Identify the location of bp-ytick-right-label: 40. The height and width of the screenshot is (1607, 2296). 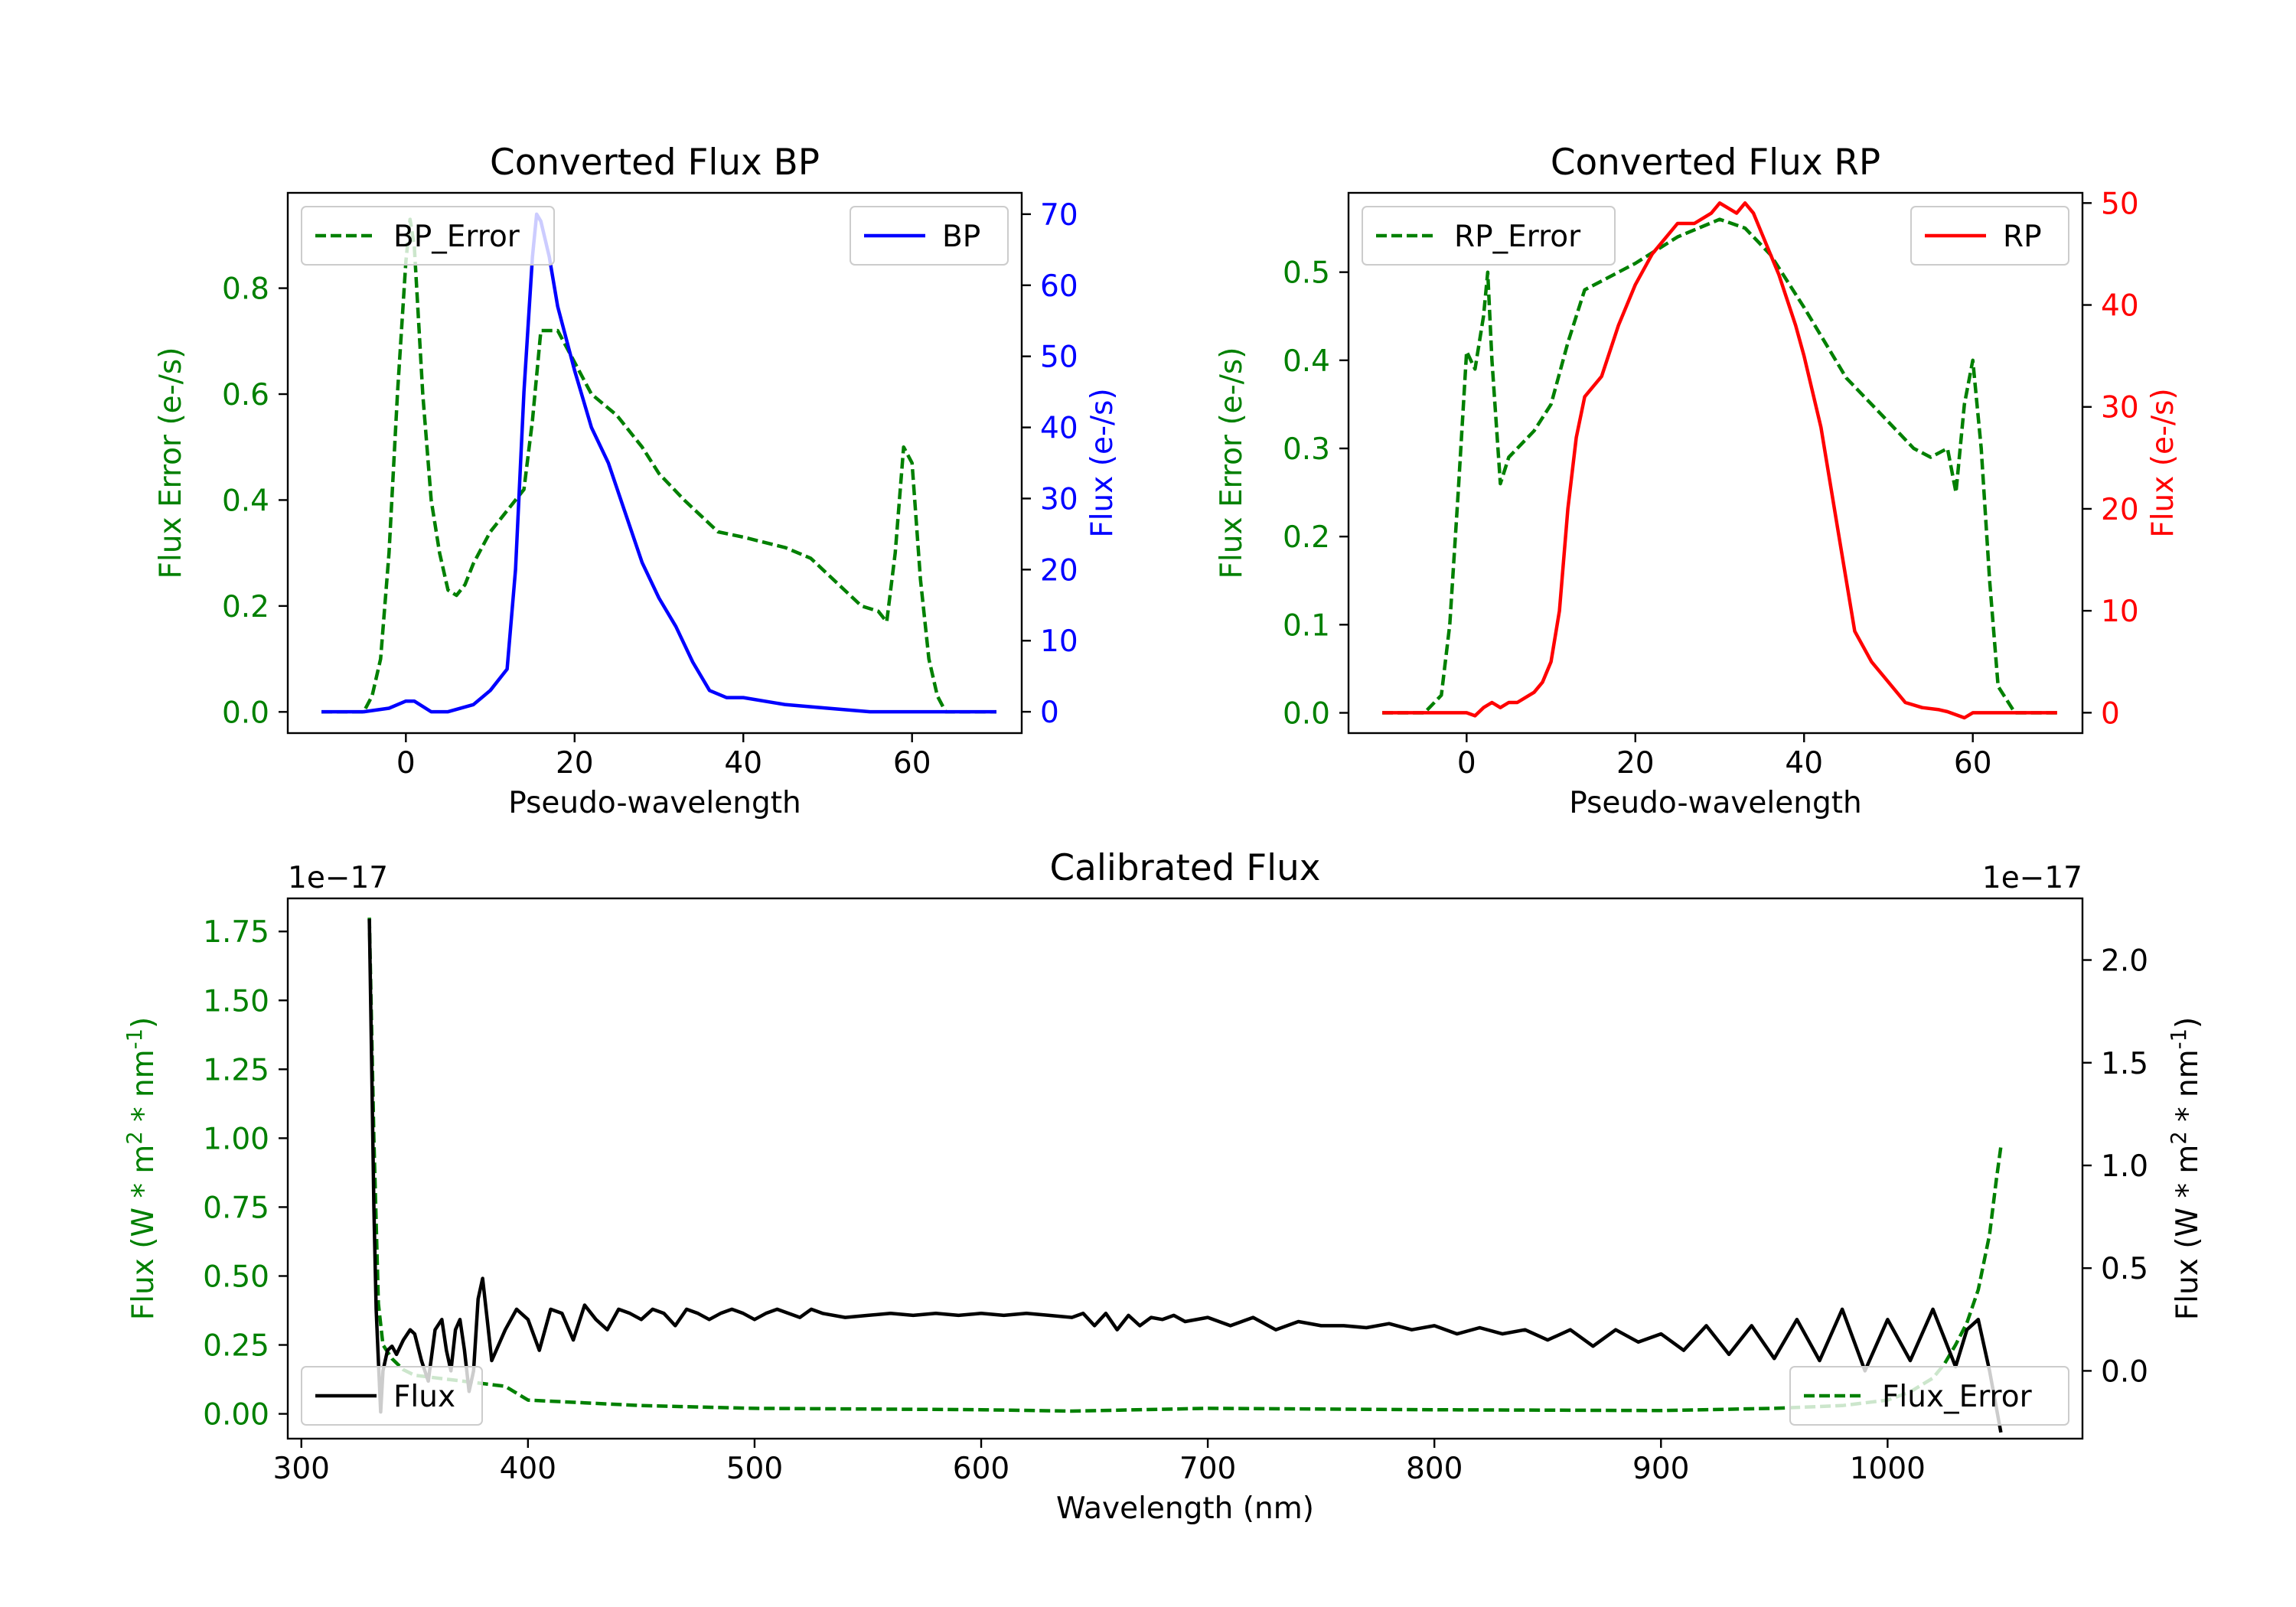
(1059, 429).